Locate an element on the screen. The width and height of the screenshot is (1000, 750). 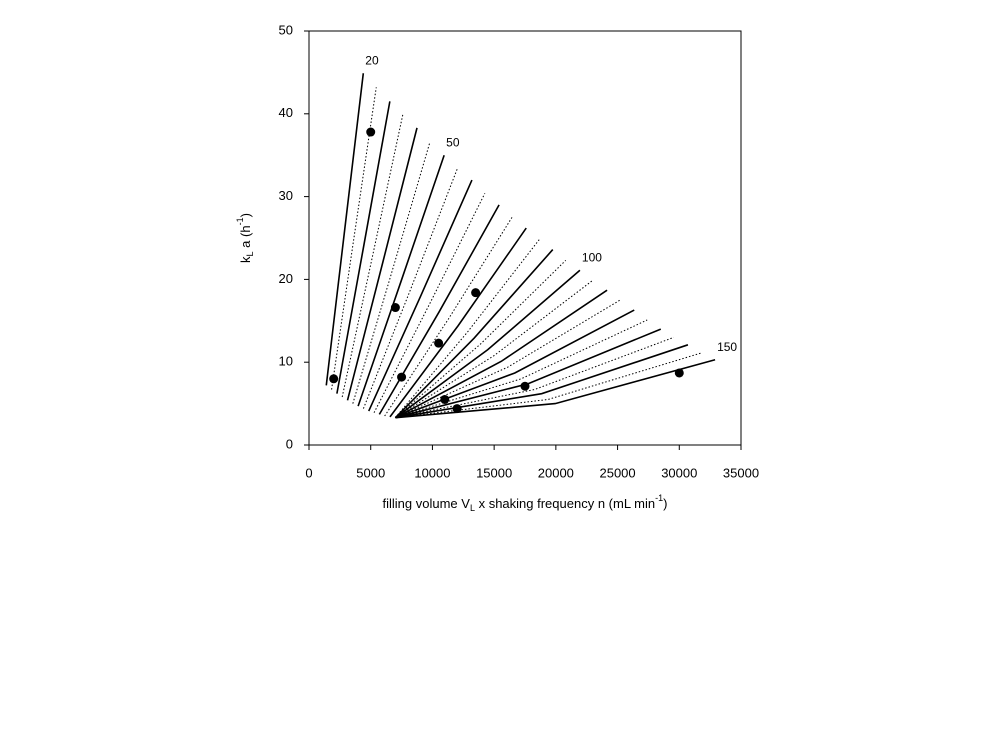
y-label-sub: L is located at coordinates (250, 253).